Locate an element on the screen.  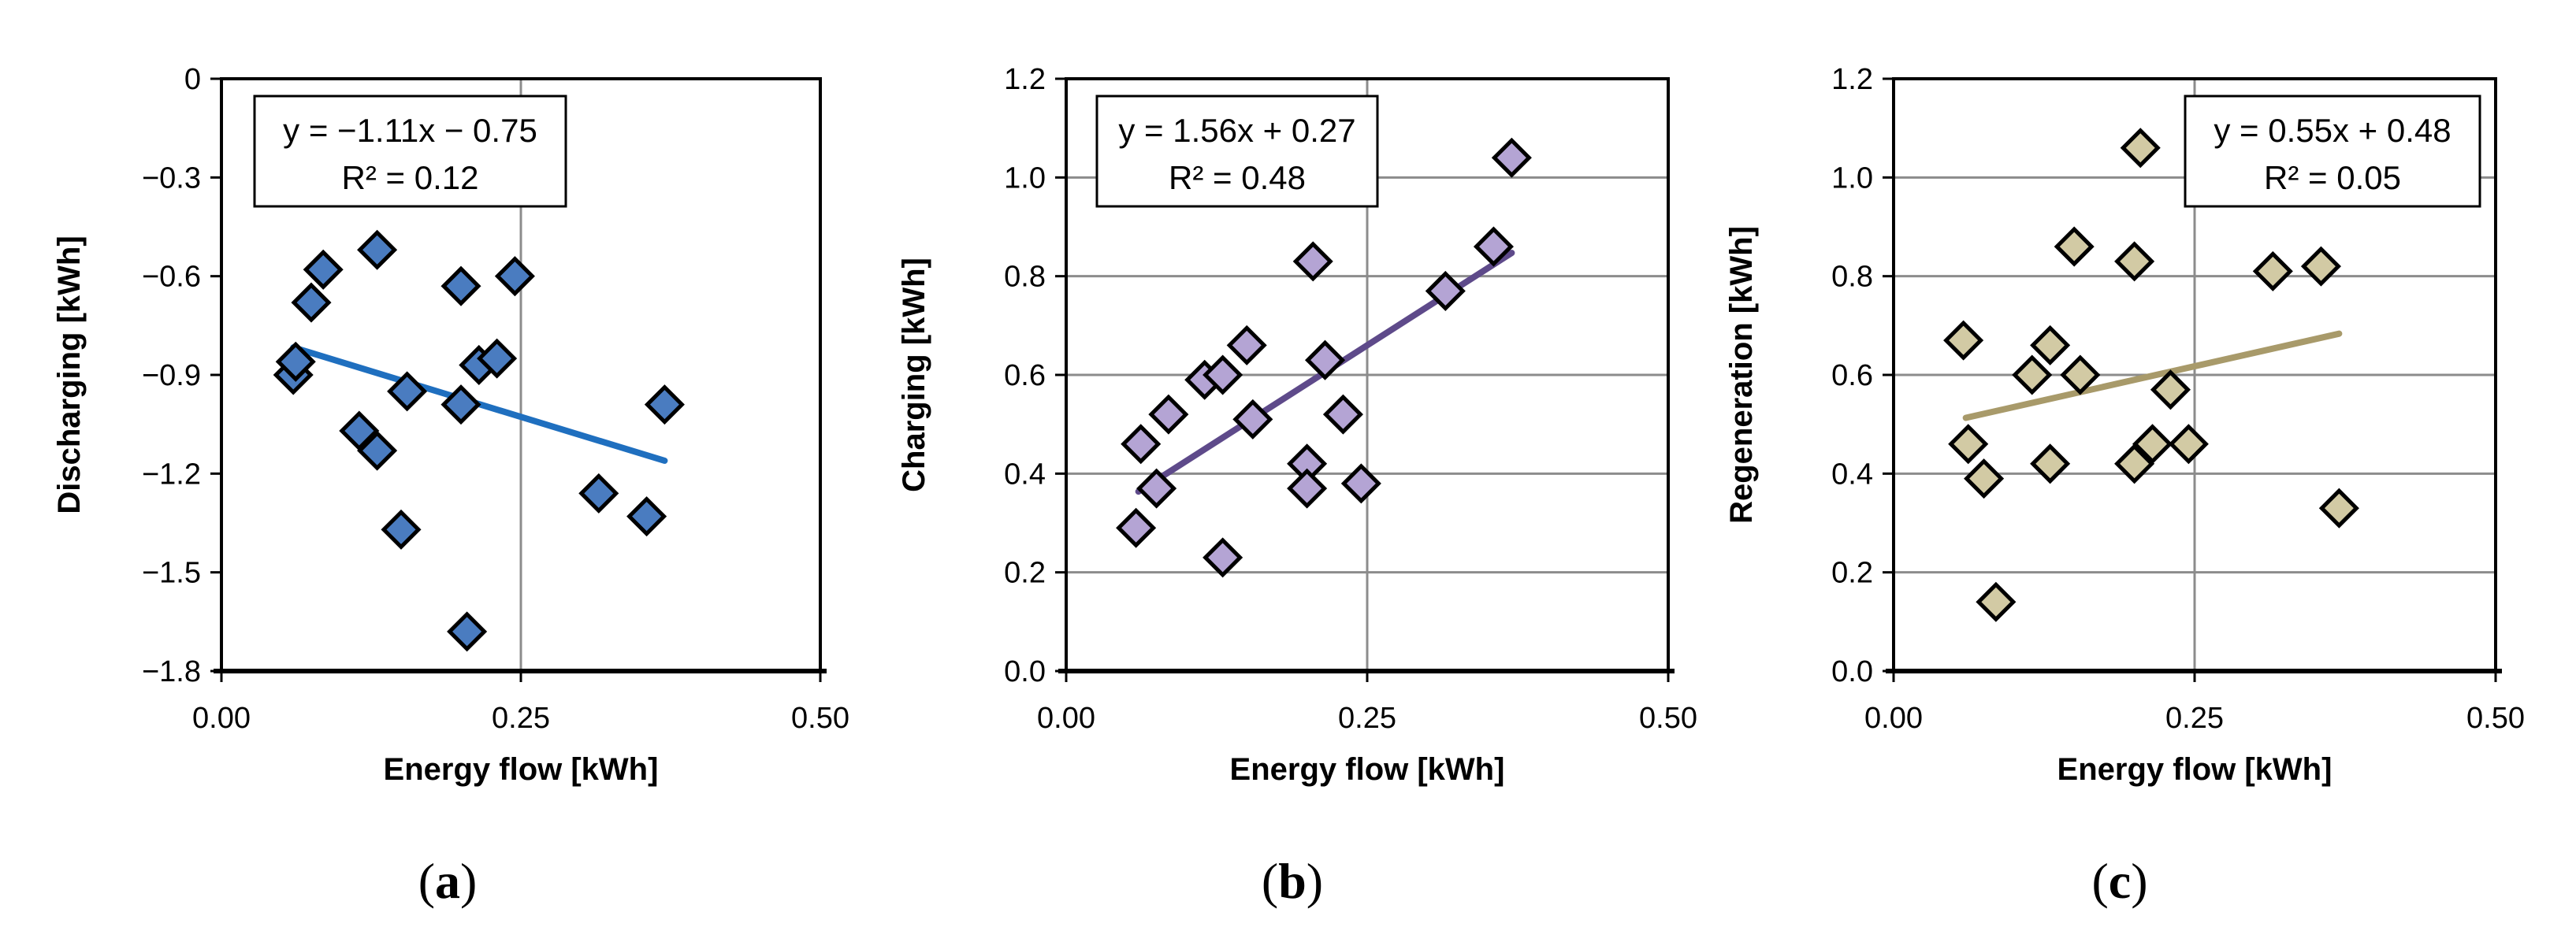
y-tick-label: −1.8 is located at coordinates (171, 671).